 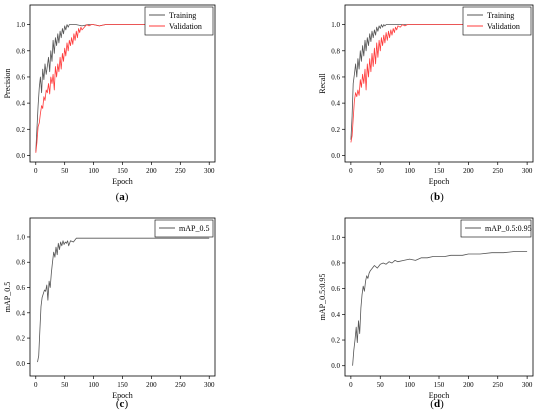 What do you see at coordinates (7, 297) in the screenshot?
I see `y-axis-label: mAP_0.5` at bounding box center [7, 297].